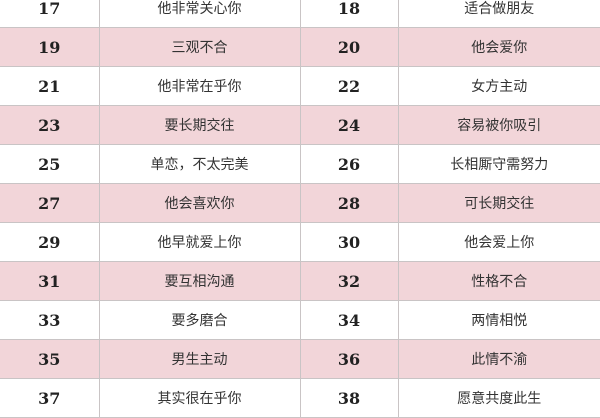  Describe the element at coordinates (199, 398) in the screenshot. I see `meaning-cell: 其实很在乎你` at that location.